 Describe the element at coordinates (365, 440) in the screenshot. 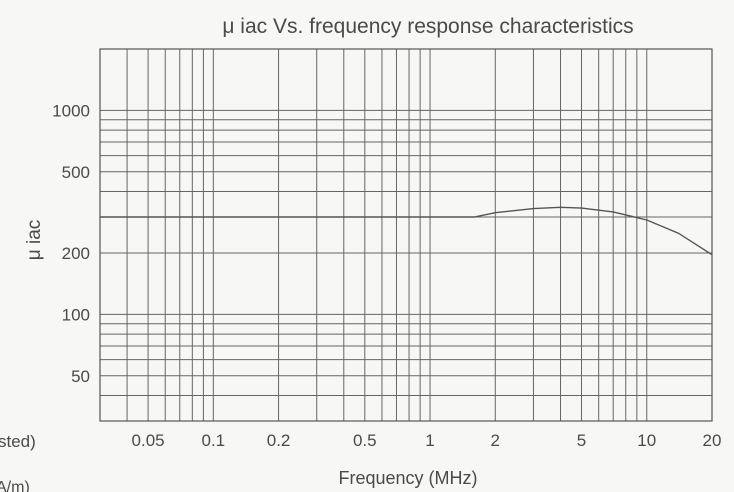

I see `x-tick-label: 0.5` at that location.